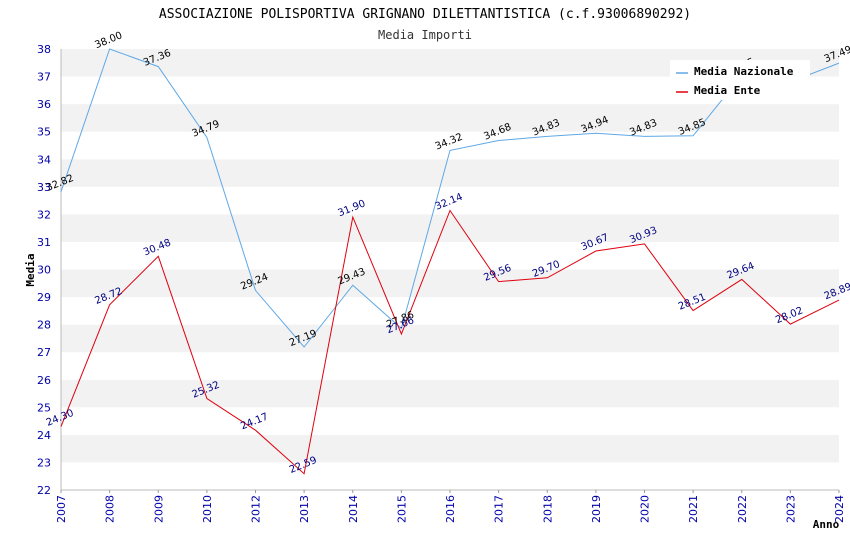 This screenshot has width=850, height=550. Describe the element at coordinates (207, 509) in the screenshot. I see `x-tick-label: 2010` at that location.